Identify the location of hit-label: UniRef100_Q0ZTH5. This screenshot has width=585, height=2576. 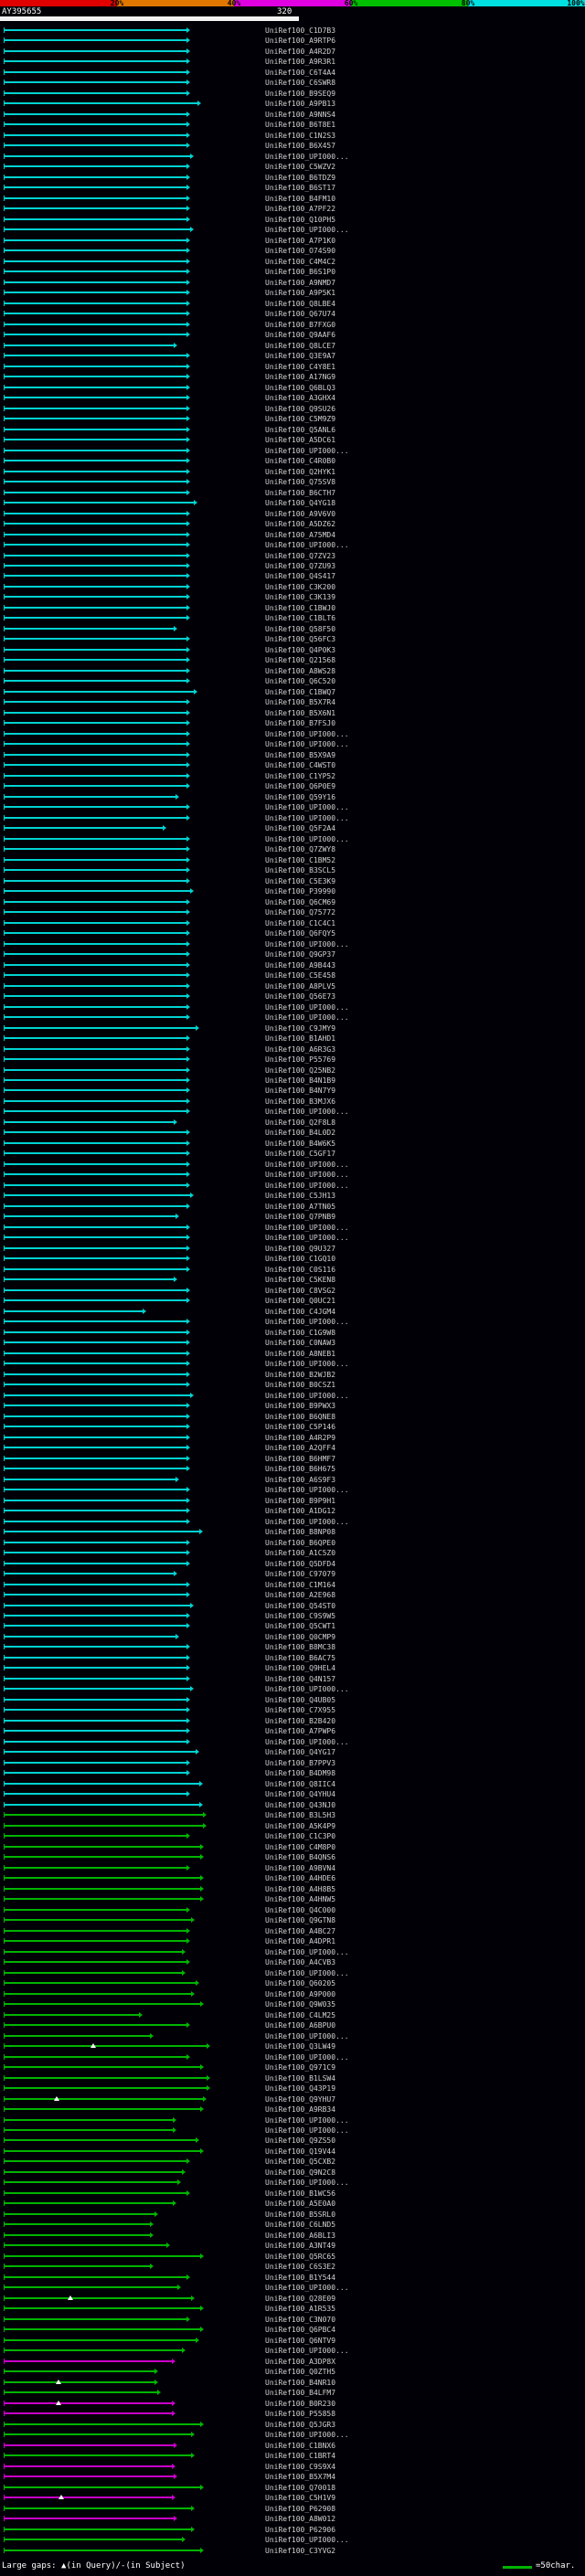
(300, 2372).